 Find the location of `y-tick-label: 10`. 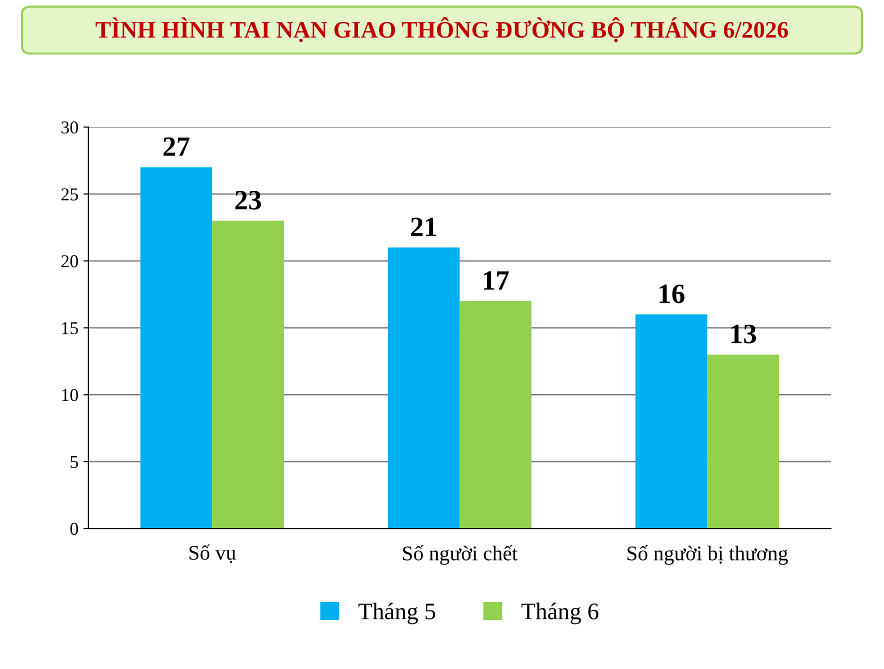

y-tick-label: 10 is located at coordinates (70, 395).